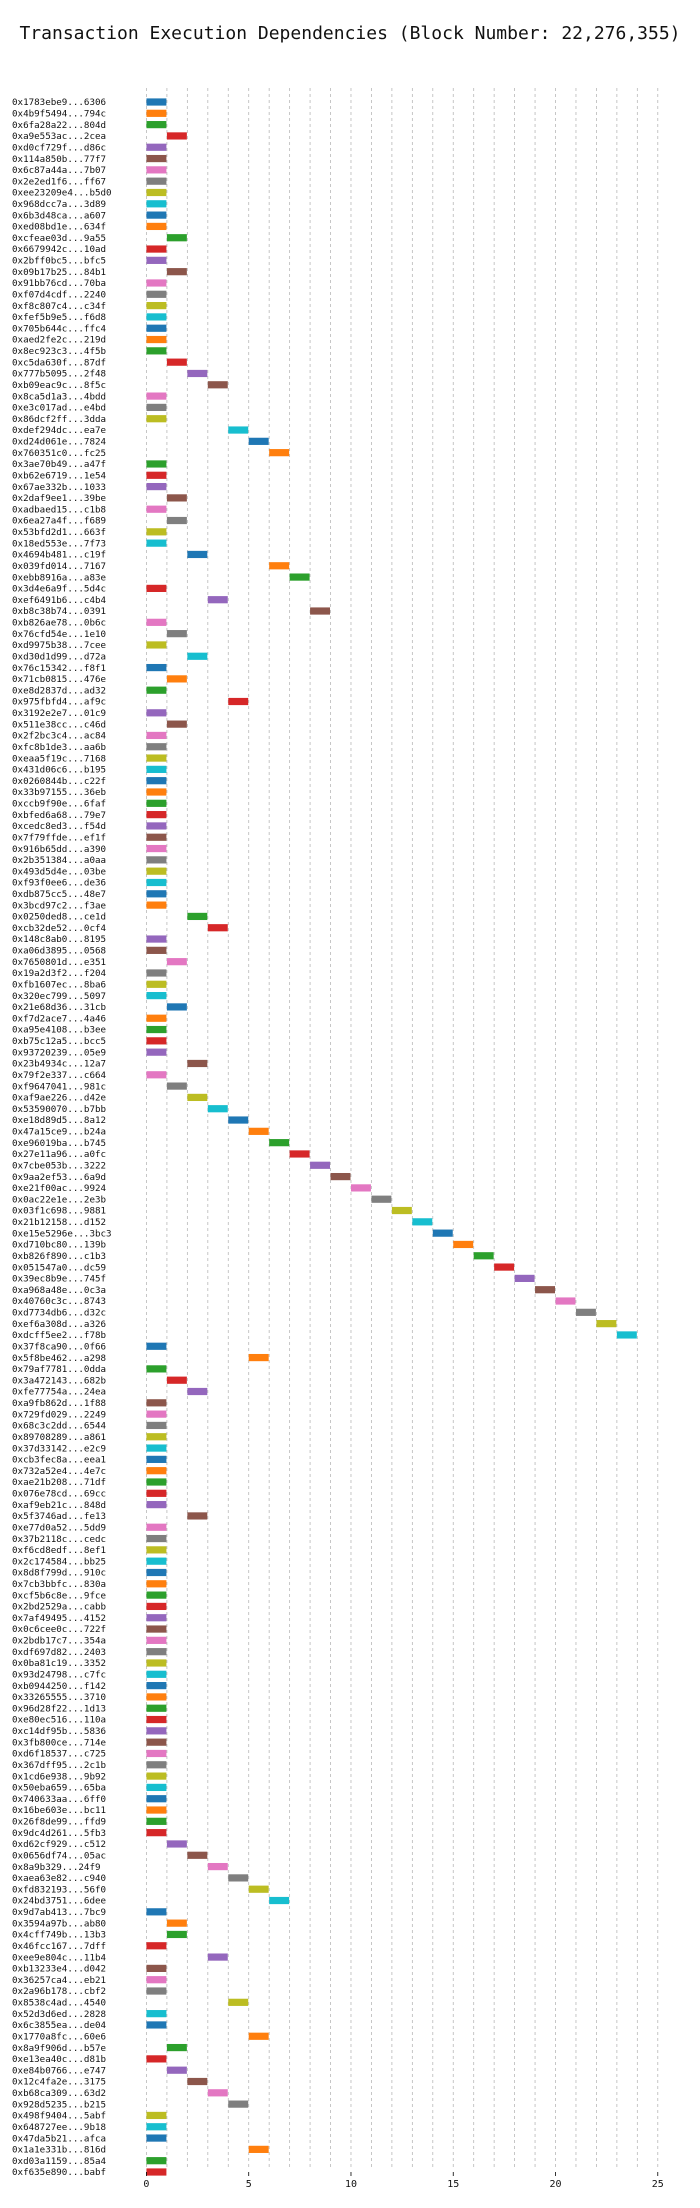  Describe the element at coordinates (59, 1674) in the screenshot. I see `tx-label: 0x93d24798...c7fc` at that location.